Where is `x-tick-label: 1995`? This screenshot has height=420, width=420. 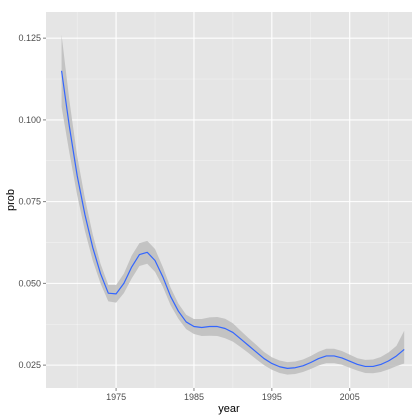
x-tick-label: 1995 is located at coordinates (272, 397).